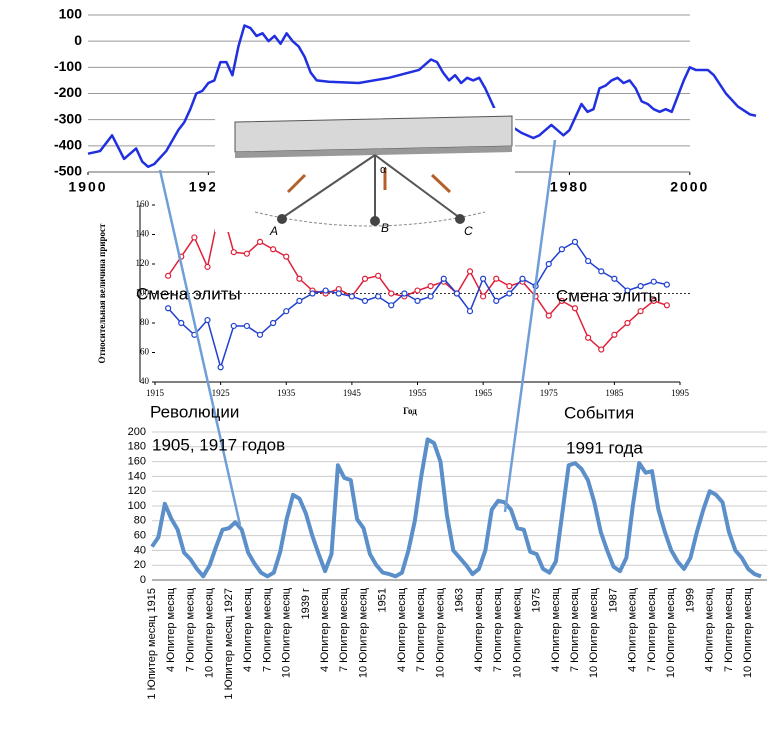  What do you see at coordinates (194, 411) in the screenshot?
I see `annotation: Революции` at bounding box center [194, 411].